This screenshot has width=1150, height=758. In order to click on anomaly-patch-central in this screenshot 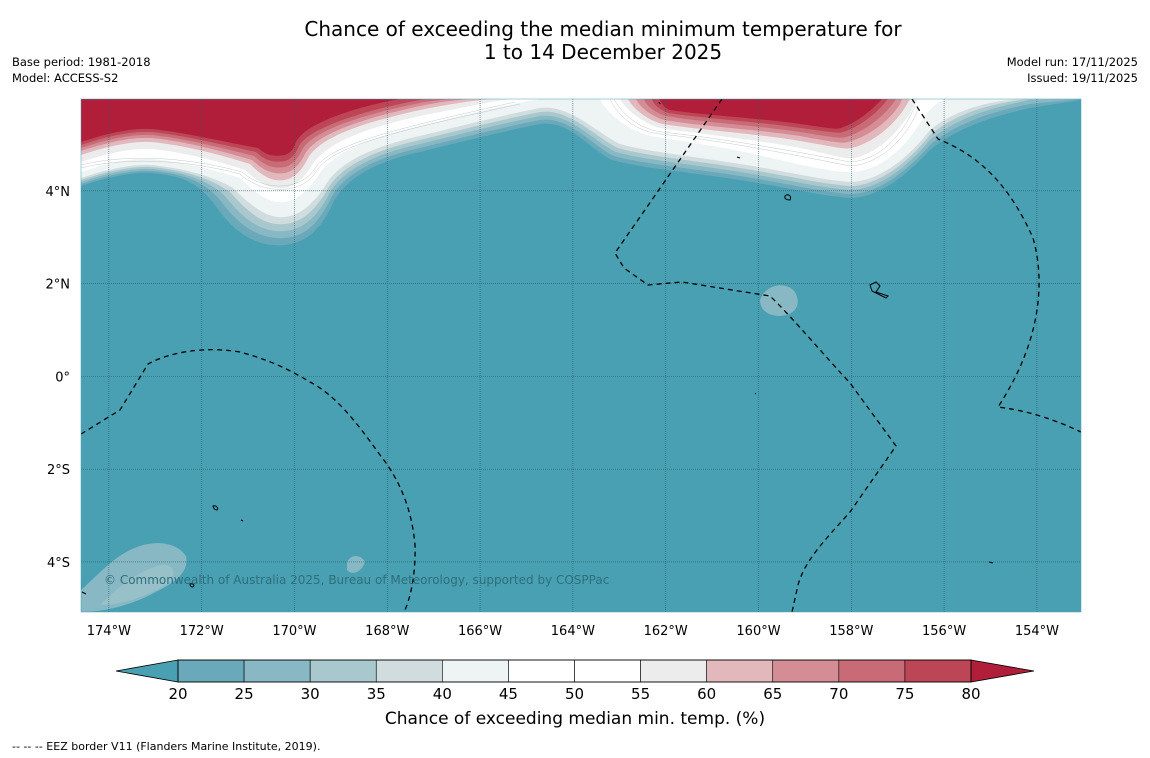, I will do `click(779, 300)`.